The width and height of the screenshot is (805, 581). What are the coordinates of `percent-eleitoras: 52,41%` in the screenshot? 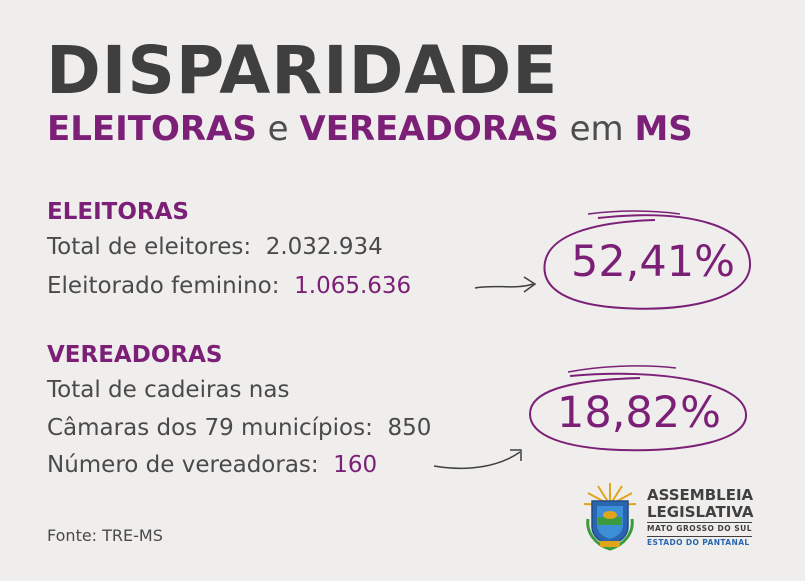 It's located at (653, 262).